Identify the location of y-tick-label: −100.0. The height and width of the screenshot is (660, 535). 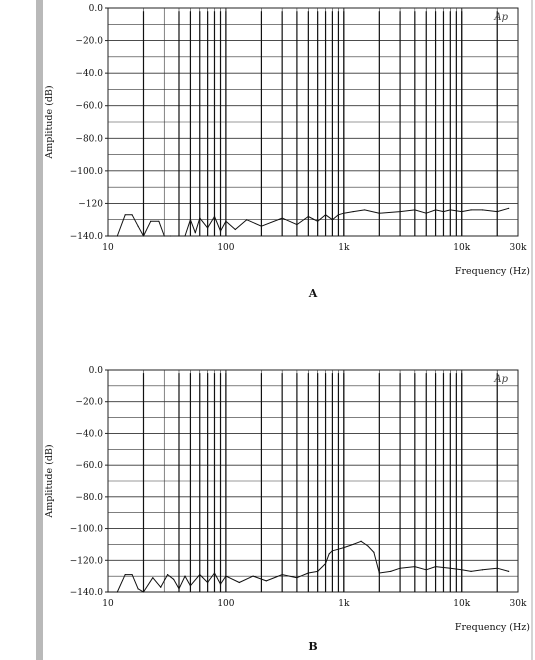
(87, 530).